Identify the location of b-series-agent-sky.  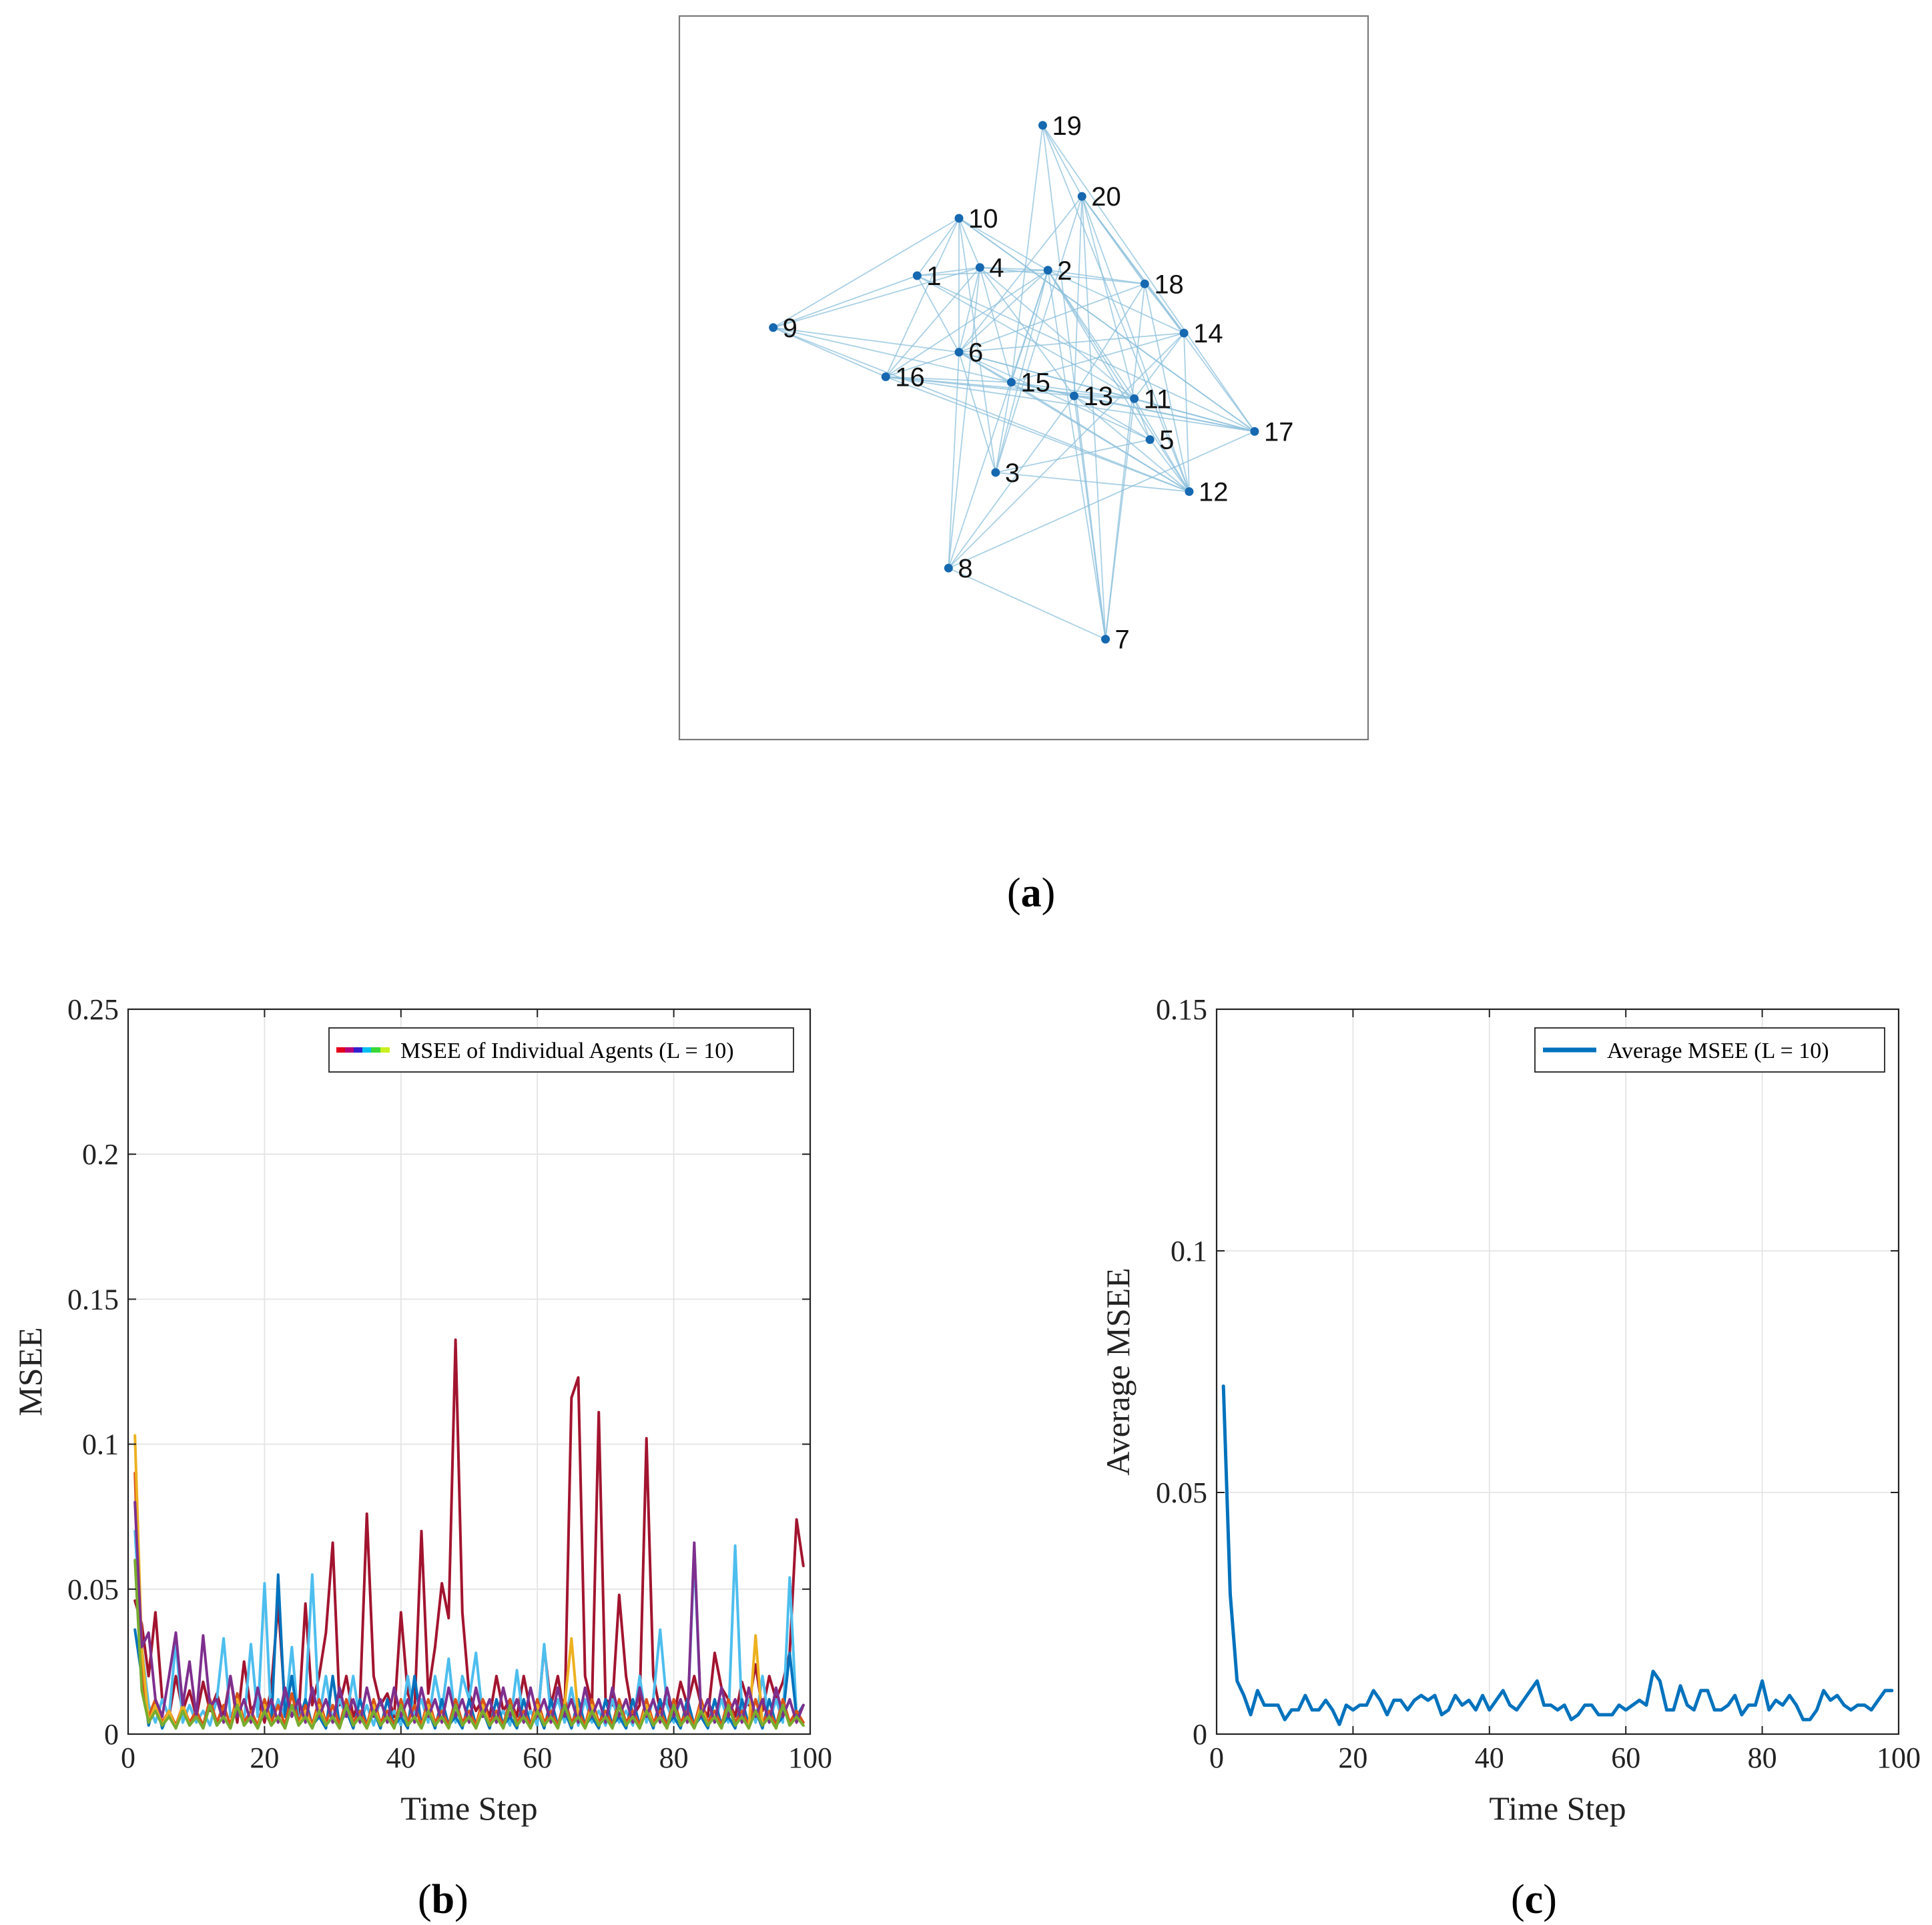
(469, 1628).